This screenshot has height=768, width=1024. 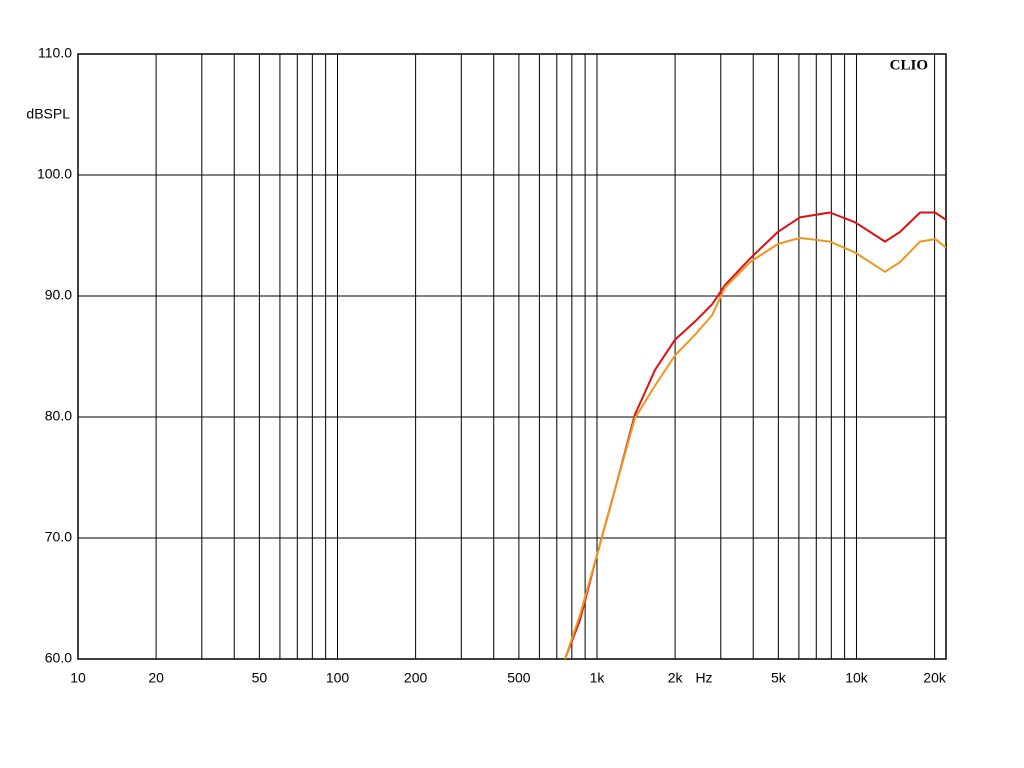 What do you see at coordinates (416, 678) in the screenshot?
I see `x-tick-label: 200` at bounding box center [416, 678].